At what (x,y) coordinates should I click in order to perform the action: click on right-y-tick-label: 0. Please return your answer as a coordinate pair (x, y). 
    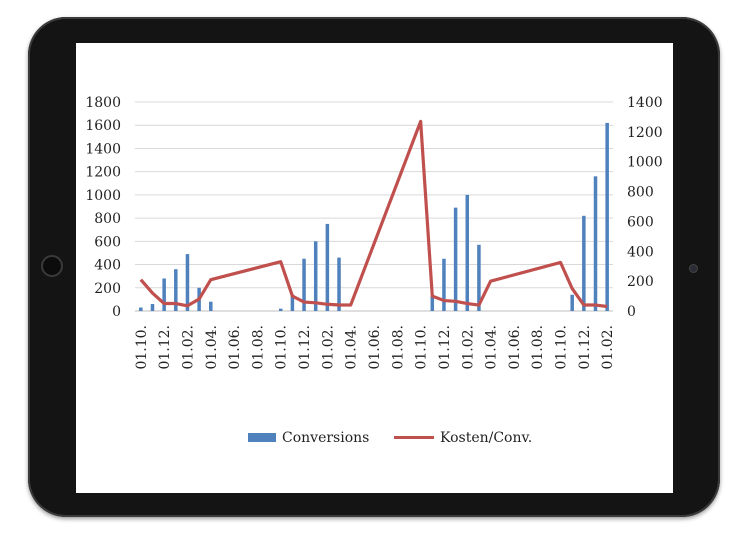
    Looking at the image, I should click on (631, 312).